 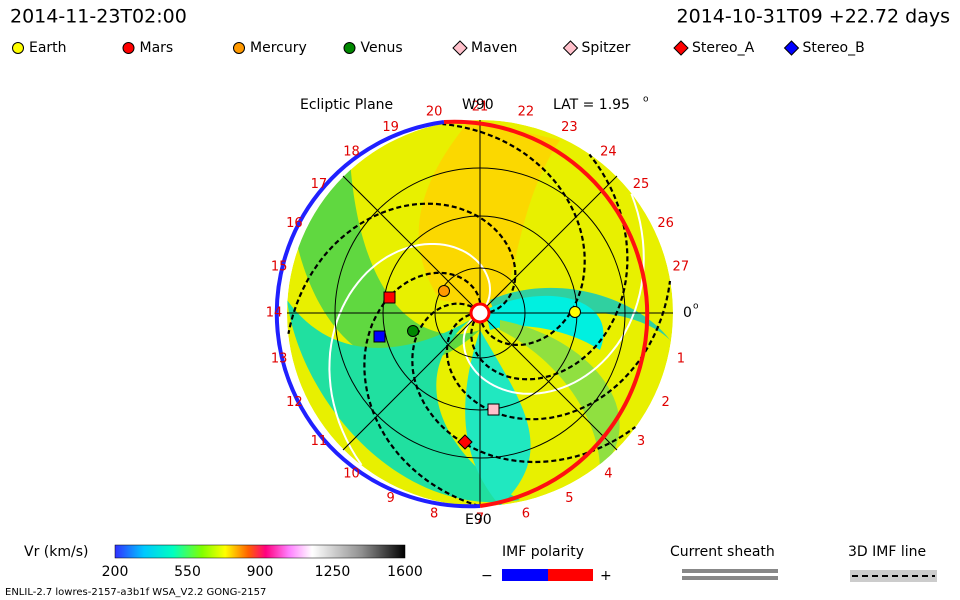 I want to click on w90-label: W90, so click(x=478, y=105).